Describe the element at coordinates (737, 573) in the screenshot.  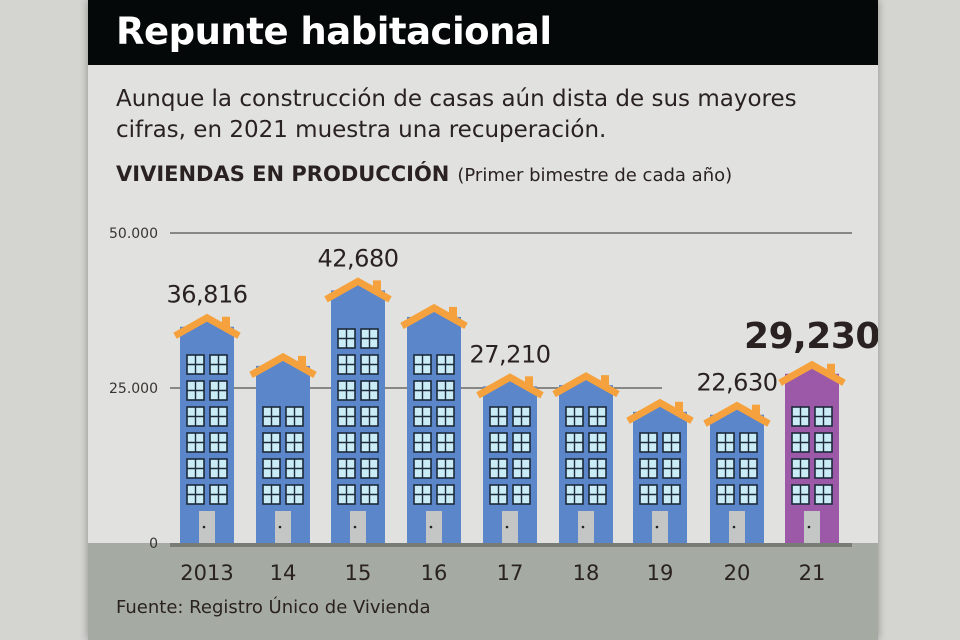
I see `x-tick-label: 20` at that location.